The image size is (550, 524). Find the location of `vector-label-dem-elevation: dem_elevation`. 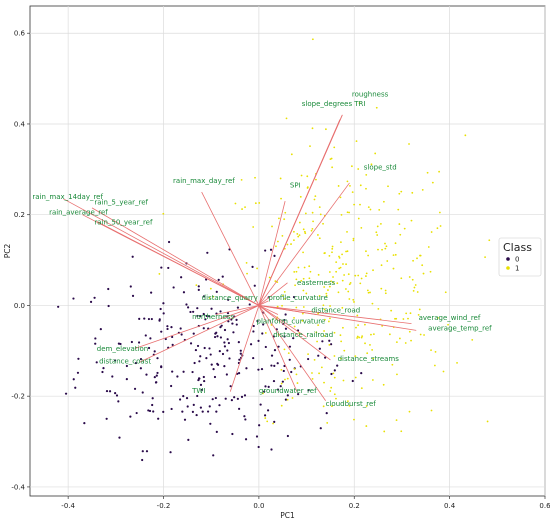

vector-label-dem-elevation: dem_elevation is located at coordinates (122, 349).